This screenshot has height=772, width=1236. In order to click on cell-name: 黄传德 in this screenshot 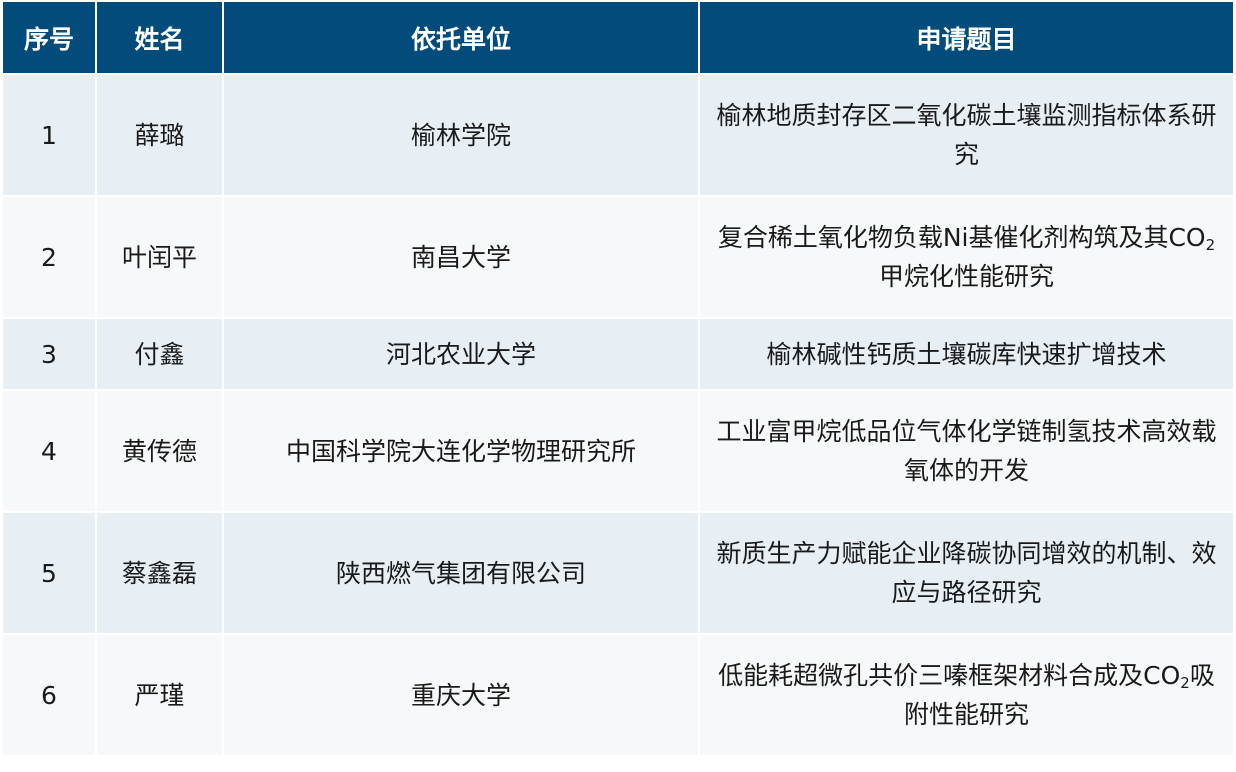, I will do `click(159, 451)`.